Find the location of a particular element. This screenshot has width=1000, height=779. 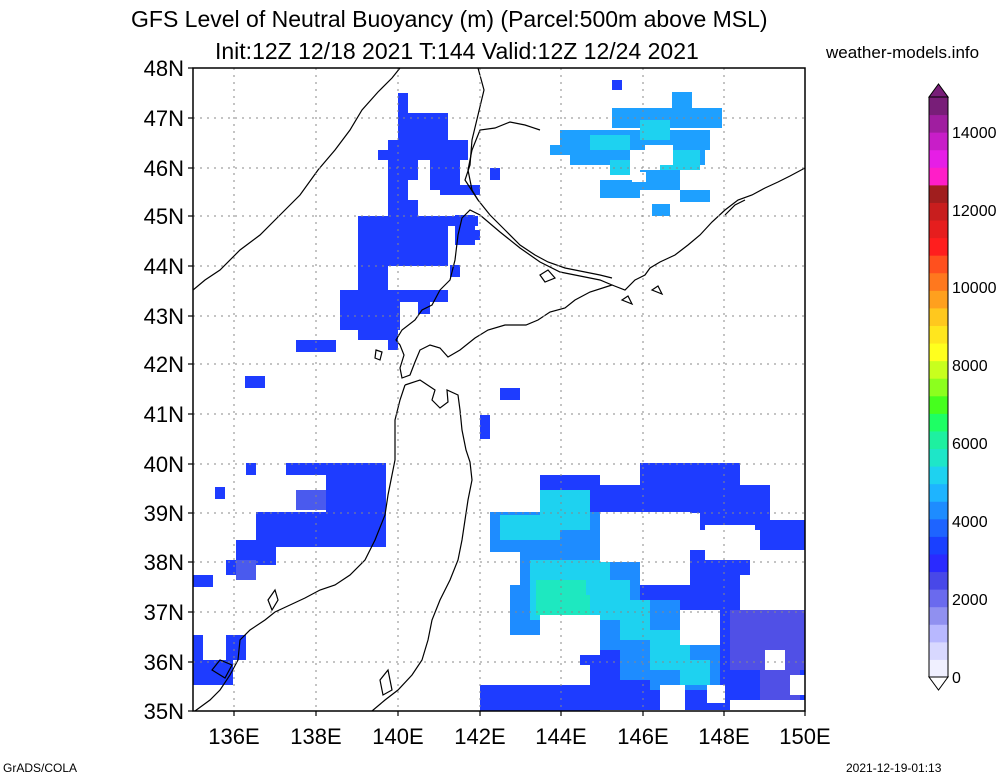

lat-label: 46N is located at coordinates (164, 168).